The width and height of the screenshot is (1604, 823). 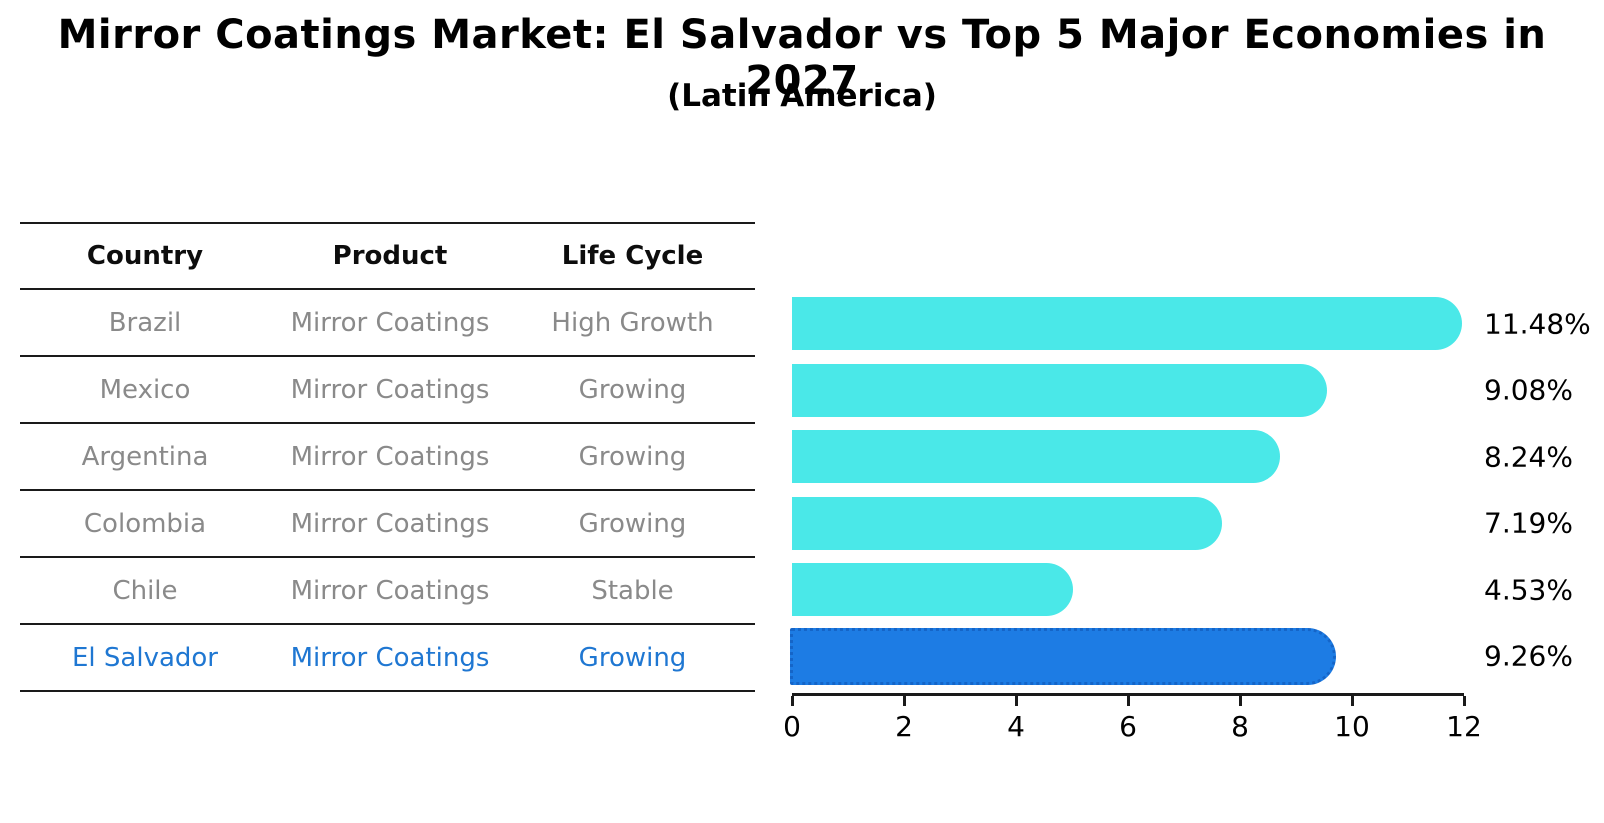 I want to click on col-header-product: Product, so click(x=390, y=256).